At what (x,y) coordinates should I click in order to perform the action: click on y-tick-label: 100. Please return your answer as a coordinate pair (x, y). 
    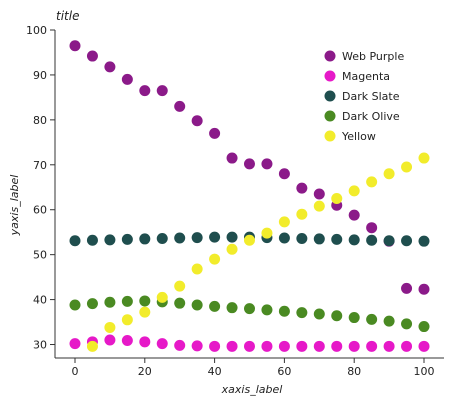
    Looking at the image, I should click on (36, 30).